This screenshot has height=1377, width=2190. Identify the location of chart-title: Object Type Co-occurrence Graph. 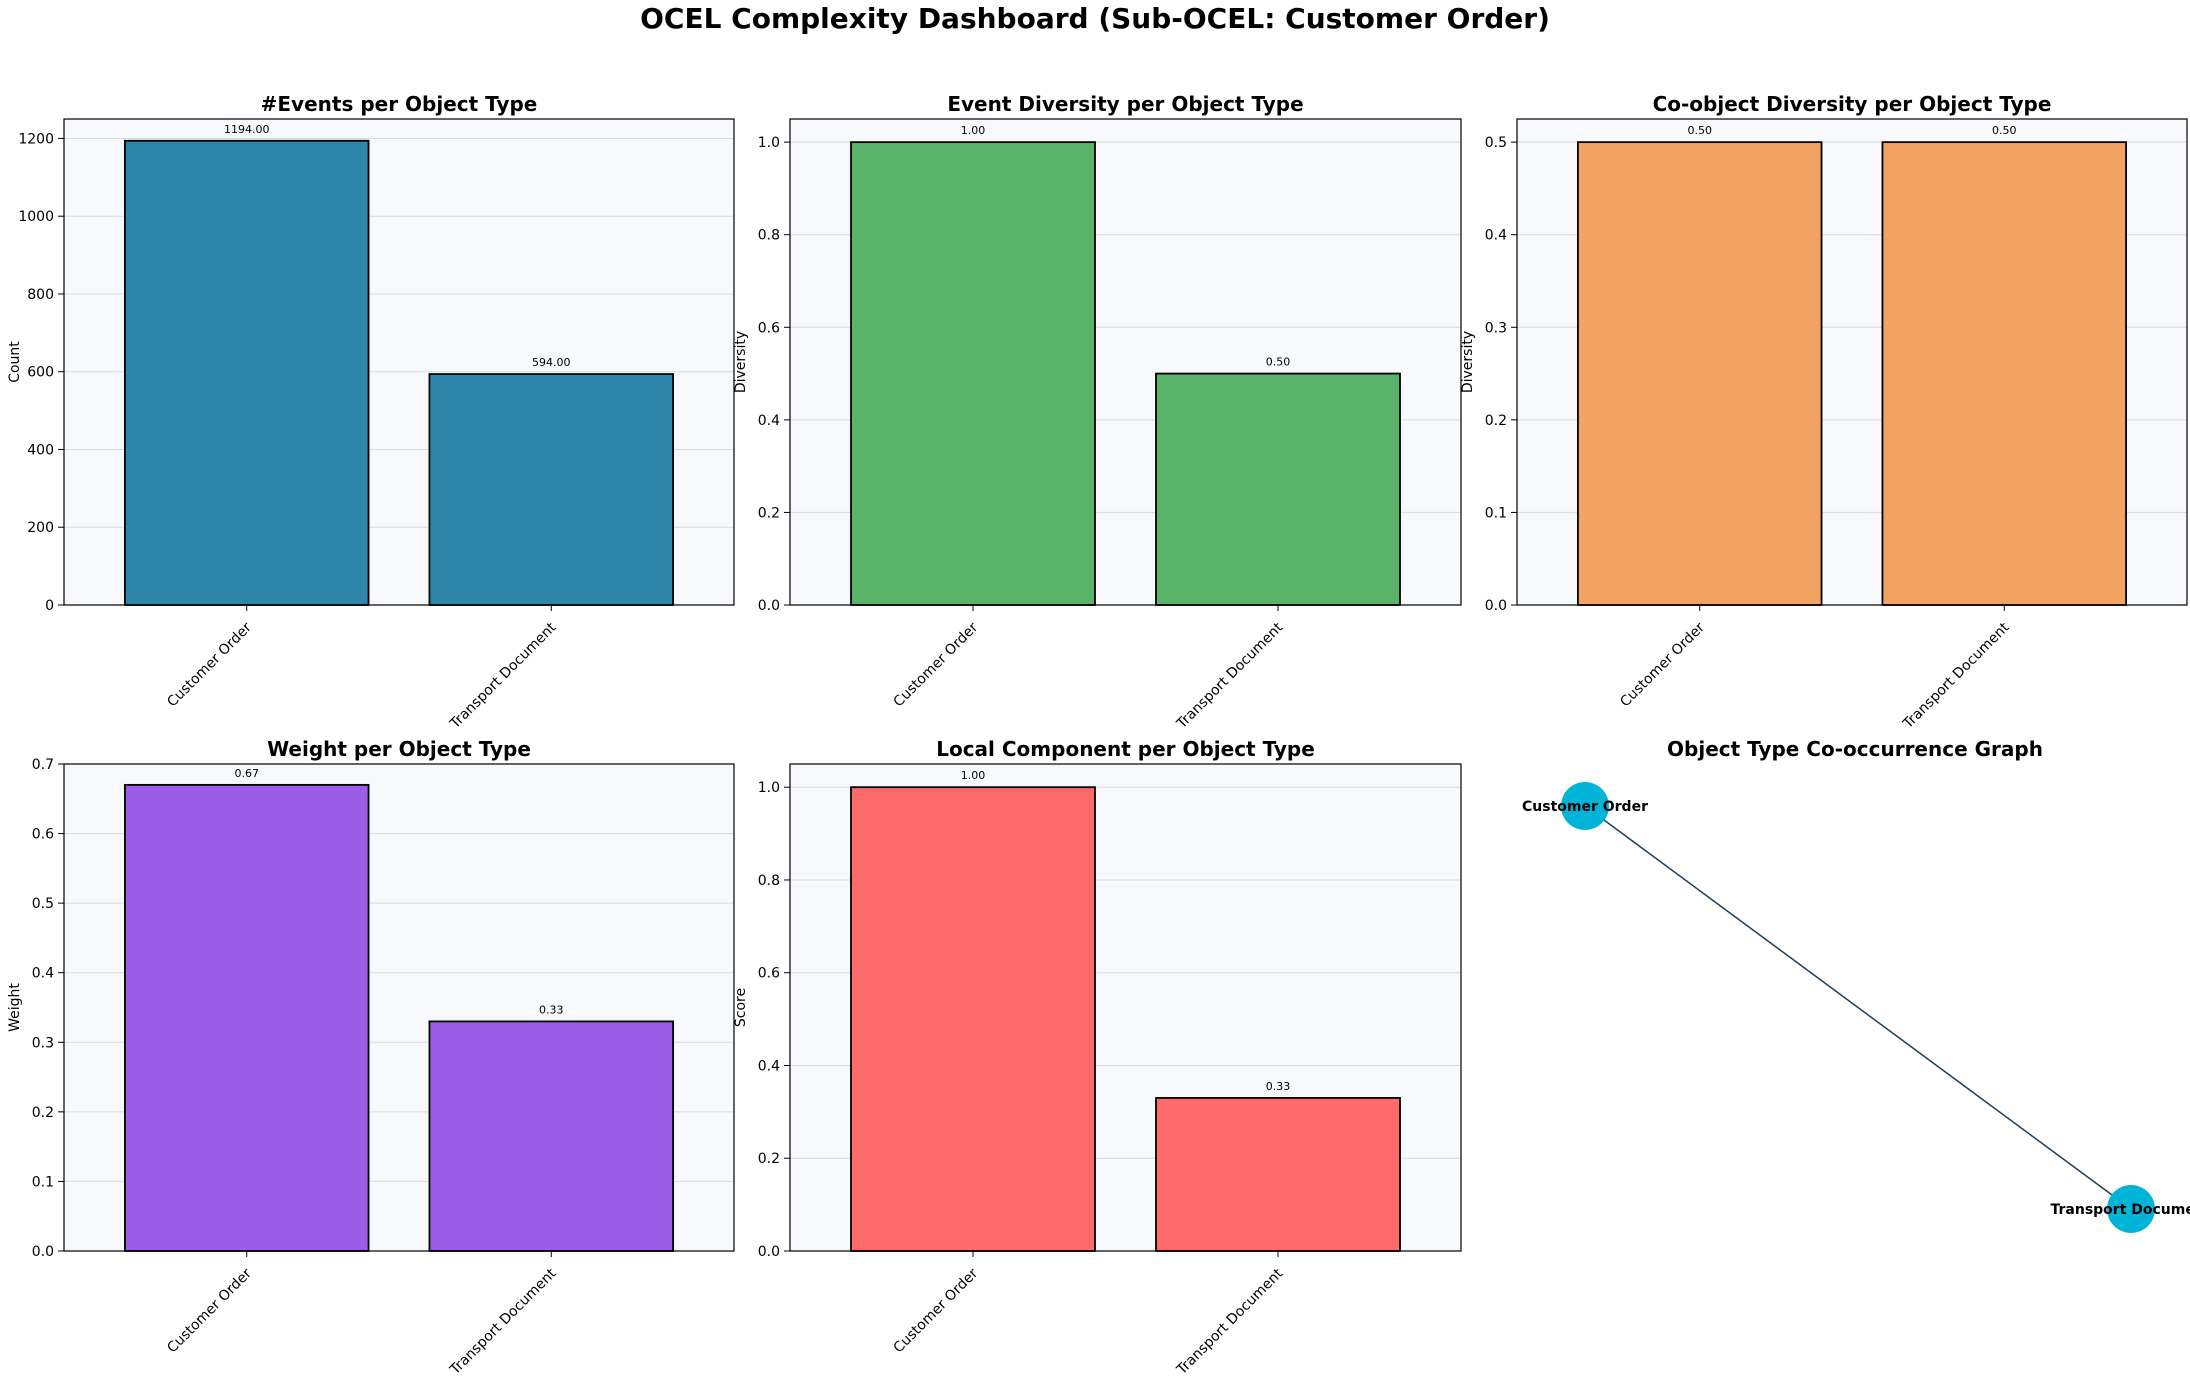
(1855, 749).